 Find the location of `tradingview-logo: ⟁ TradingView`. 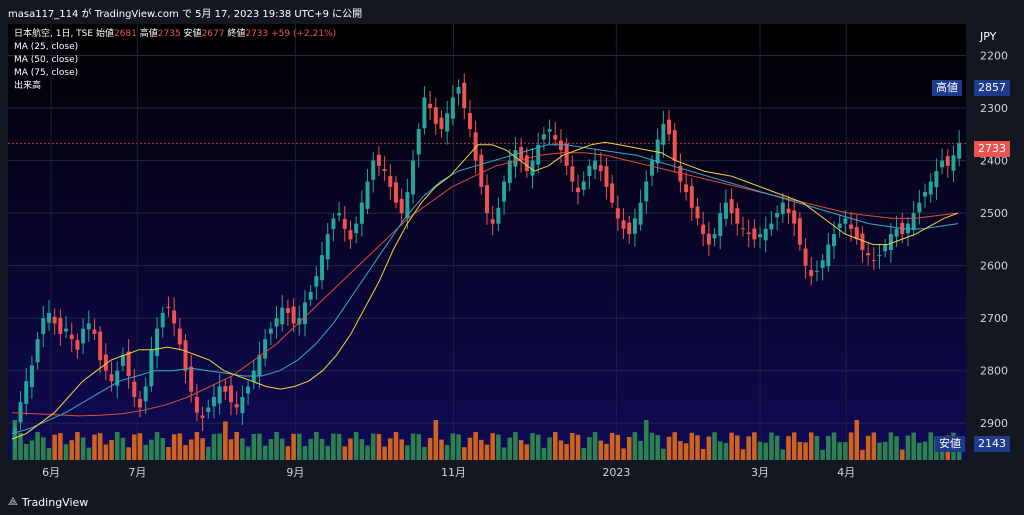

tradingview-logo: ⟁ TradingView is located at coordinates (48, 502).